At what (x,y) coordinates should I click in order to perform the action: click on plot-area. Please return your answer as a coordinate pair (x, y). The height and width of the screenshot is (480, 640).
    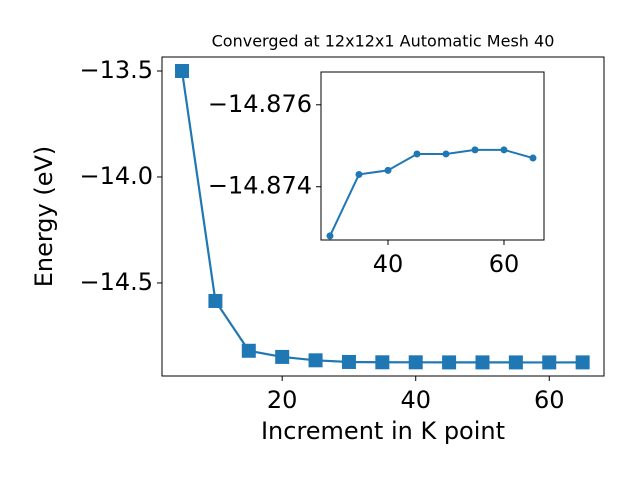
    Looking at the image, I should click on (432, 156).